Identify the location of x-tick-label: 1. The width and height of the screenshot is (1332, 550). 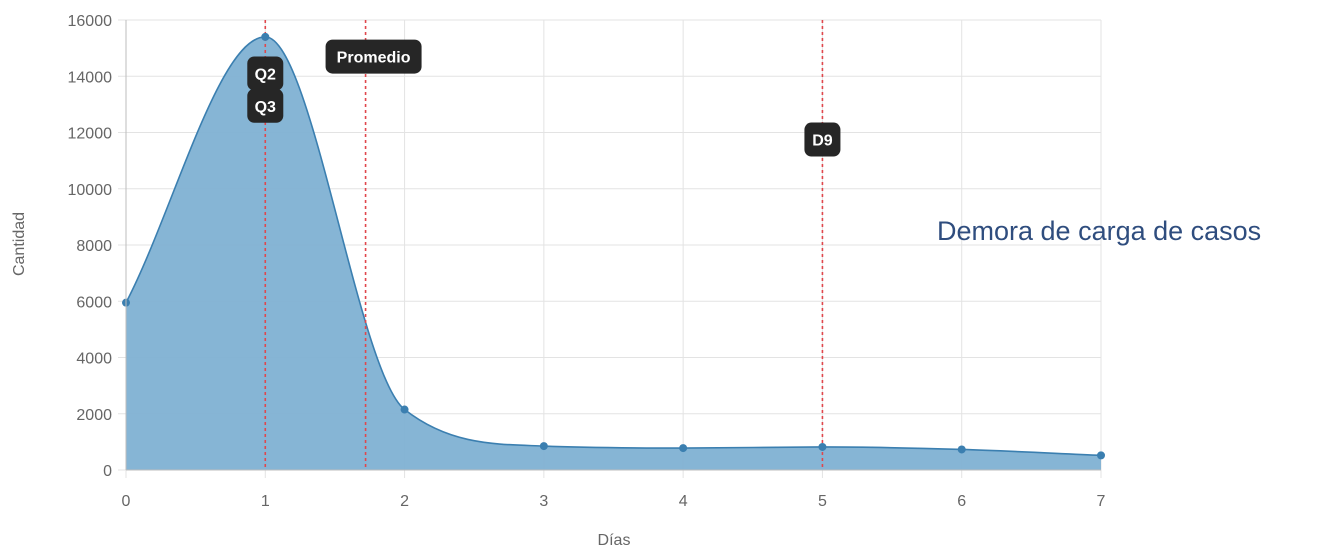
(265, 501).